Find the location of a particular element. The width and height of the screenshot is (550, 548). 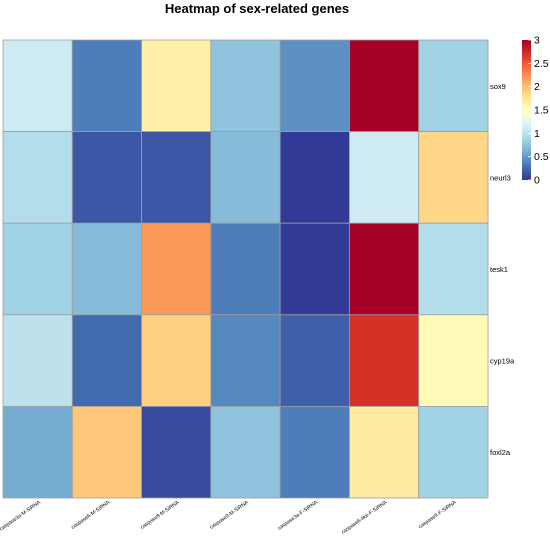

row-label-tesk1: tesk1 is located at coordinates (499, 269).